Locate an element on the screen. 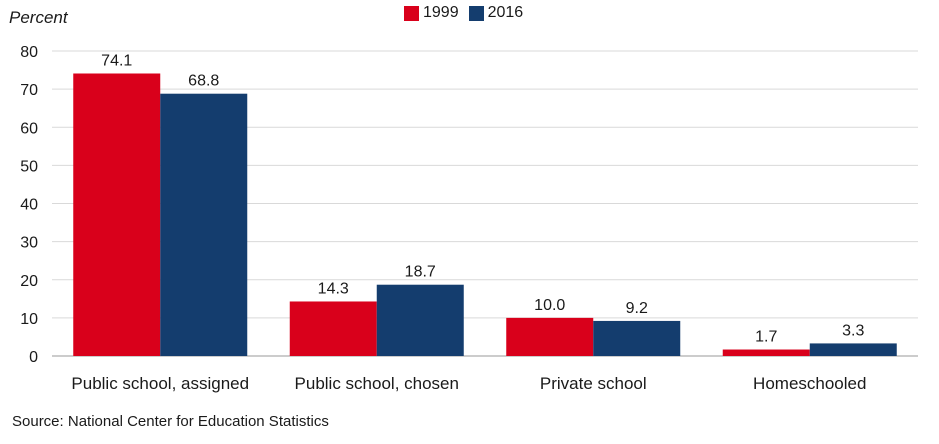  legend-swatch-1999 is located at coordinates (411, 13).